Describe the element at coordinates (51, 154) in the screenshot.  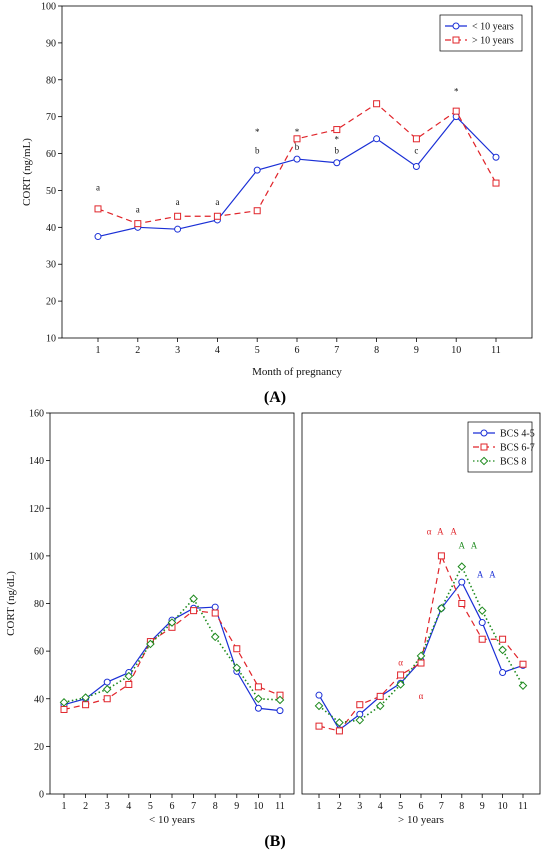
I see `y-tick-label: 60` at that location.